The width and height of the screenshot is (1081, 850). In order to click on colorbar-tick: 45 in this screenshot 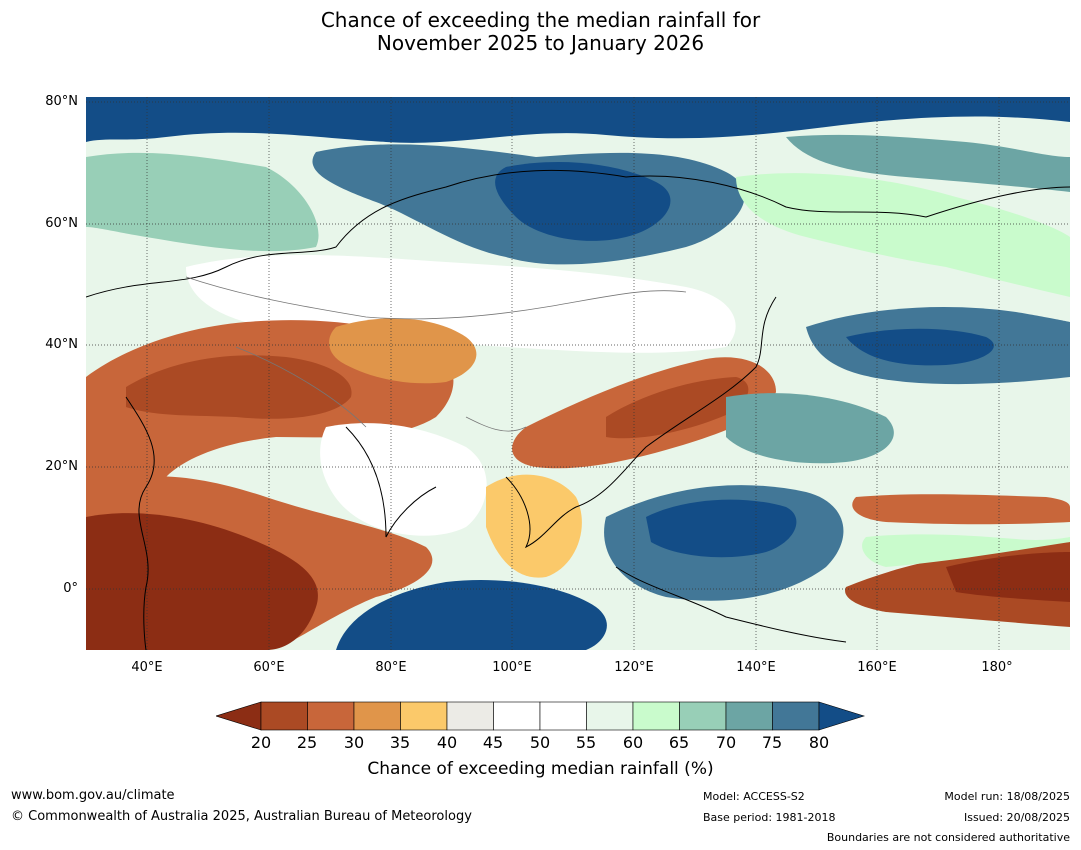, I will do `click(493, 742)`.